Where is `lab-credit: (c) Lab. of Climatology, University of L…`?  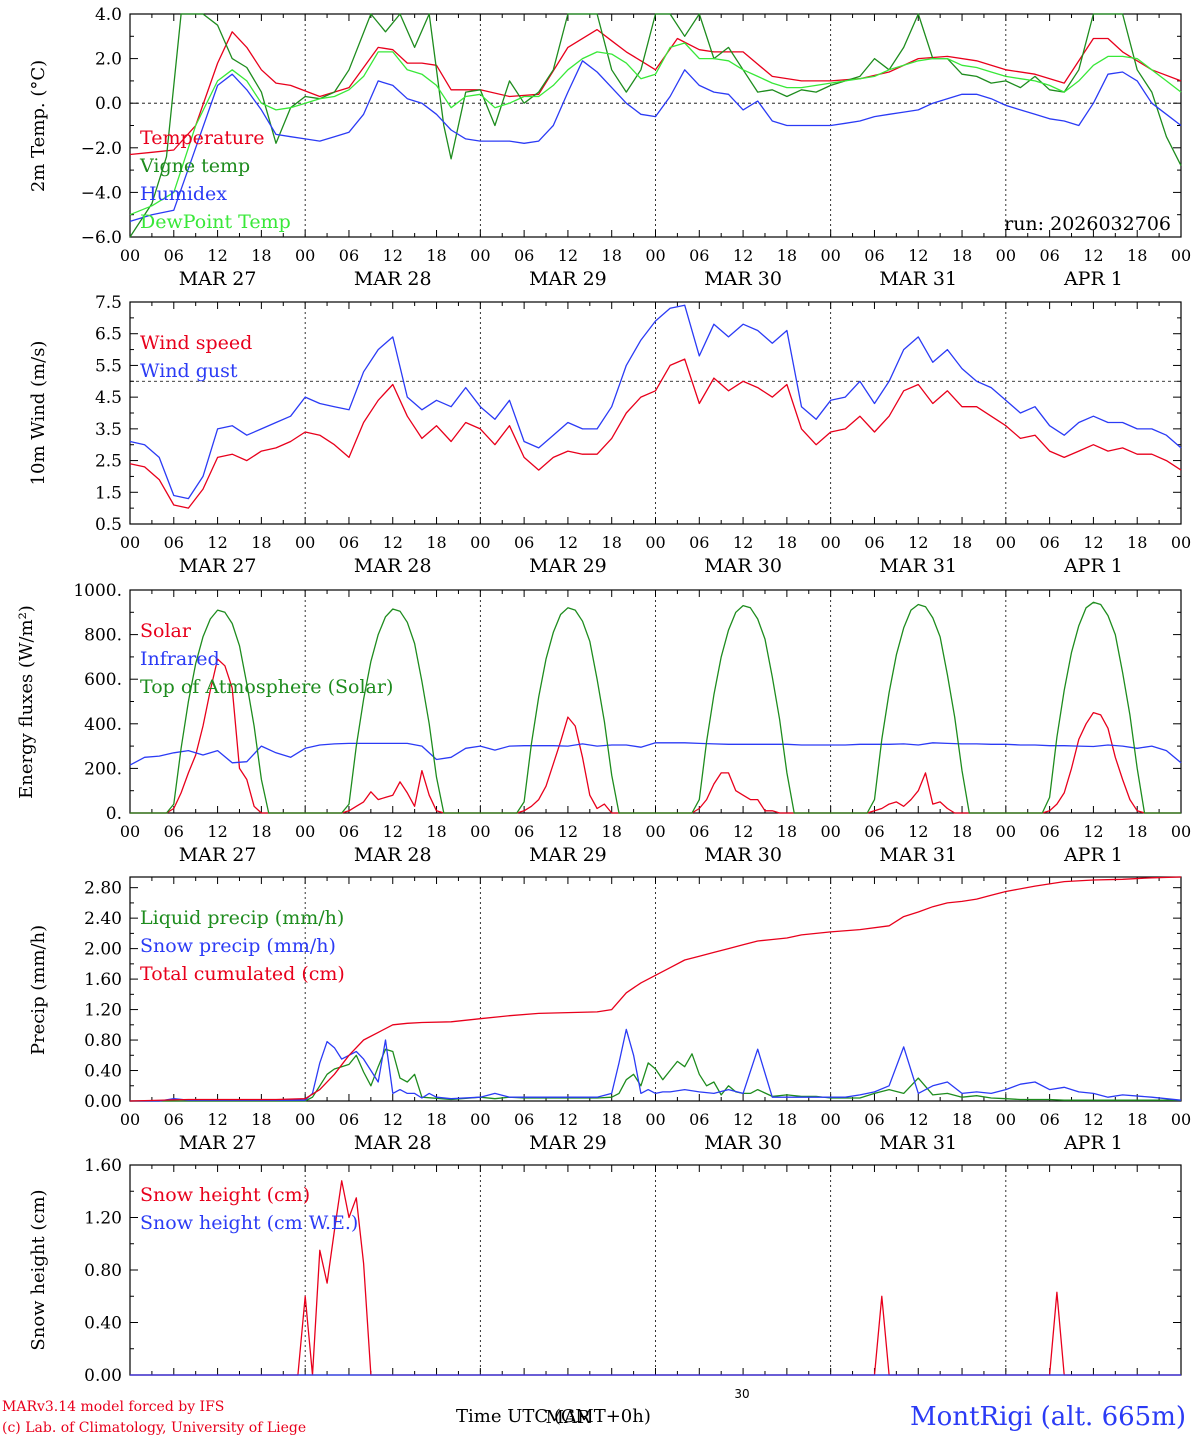 lab-credit: (c) Lab. of Climatology, University of L… is located at coordinates (154, 1428).